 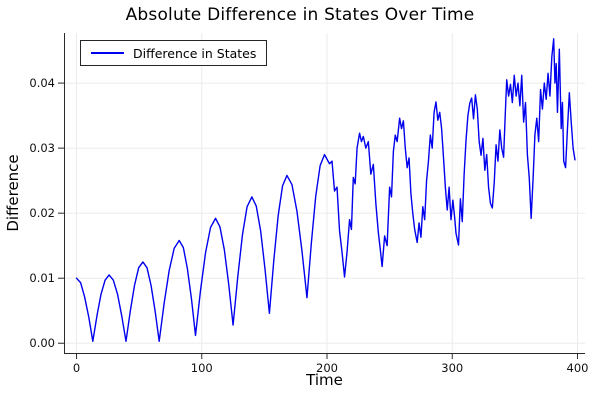 I want to click on y-tick-label: 0.01, so click(x=42, y=278).